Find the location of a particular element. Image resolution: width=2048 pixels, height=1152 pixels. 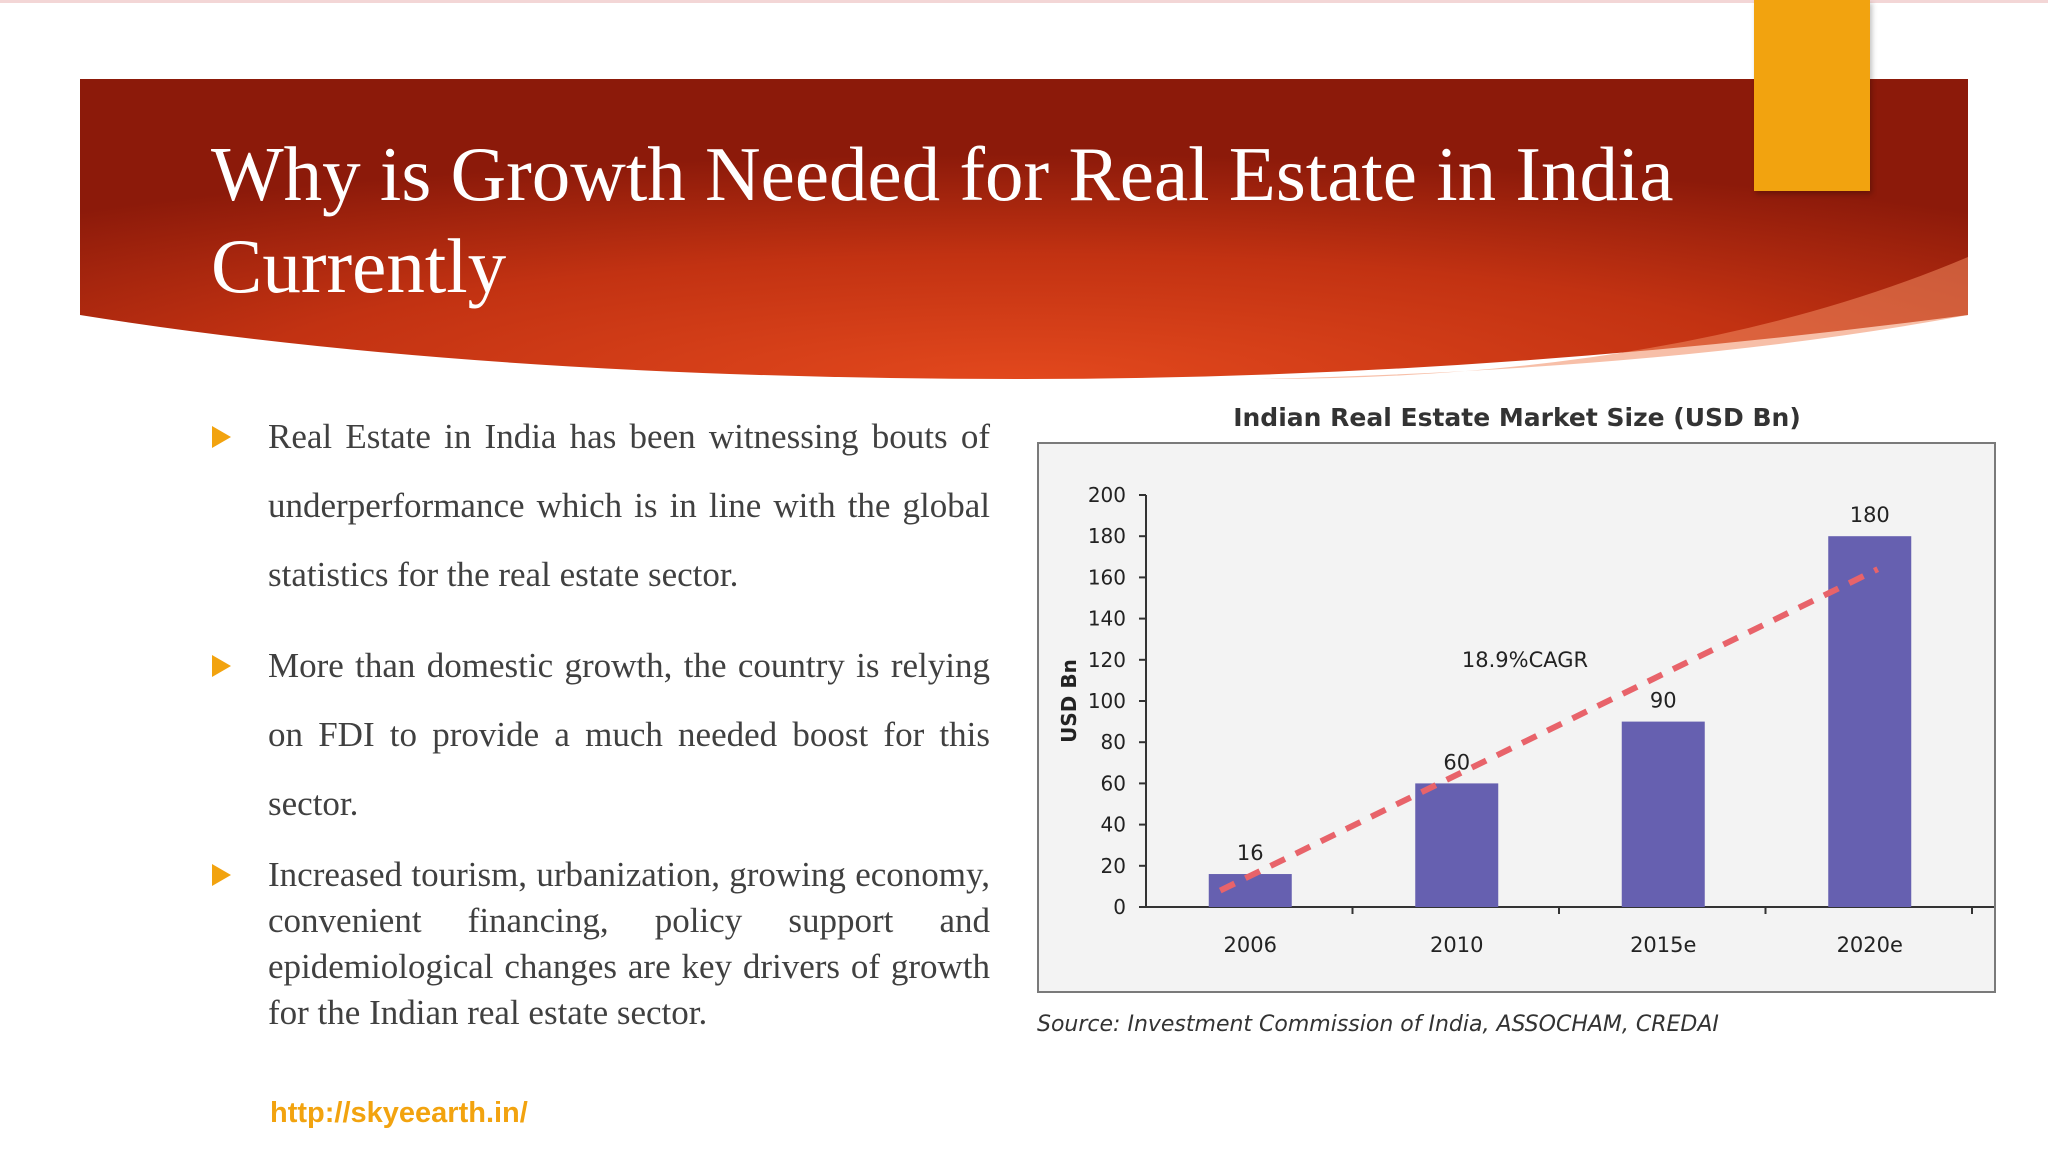

y-tick-label: 120 is located at coordinates (1107, 660).